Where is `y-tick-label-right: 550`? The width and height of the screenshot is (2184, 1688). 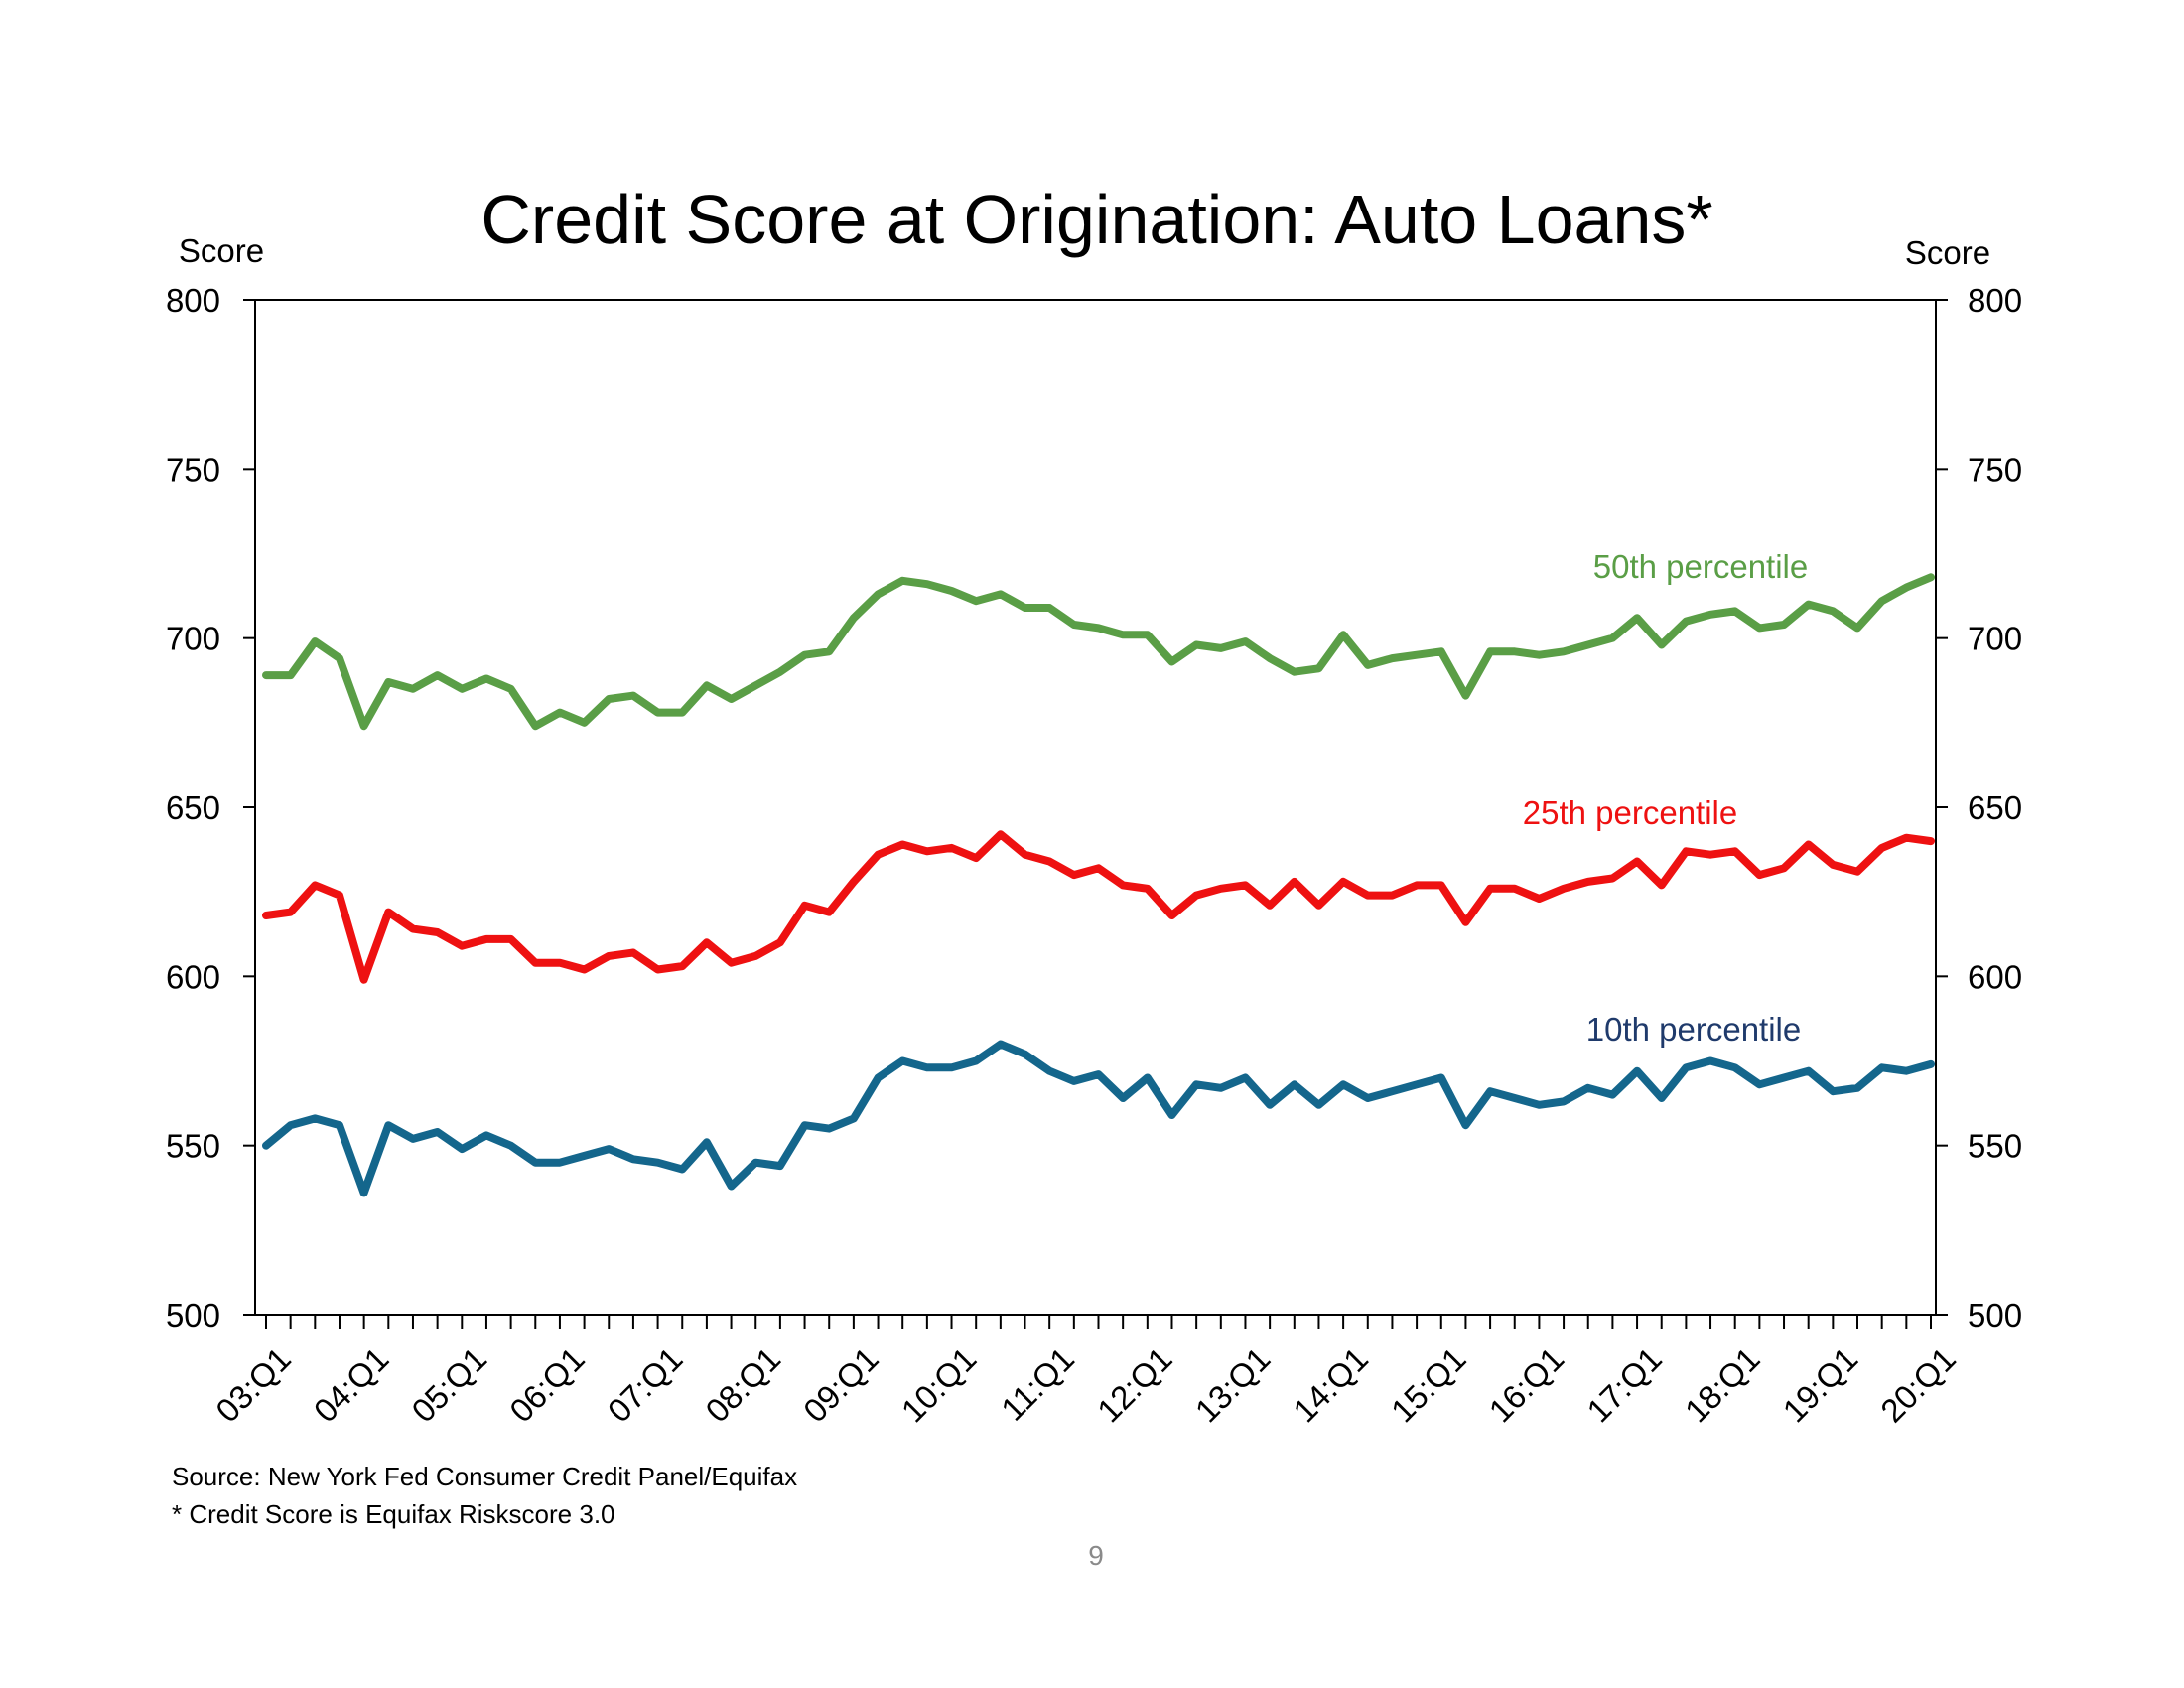 y-tick-label-right: 550 is located at coordinates (1995, 1146).